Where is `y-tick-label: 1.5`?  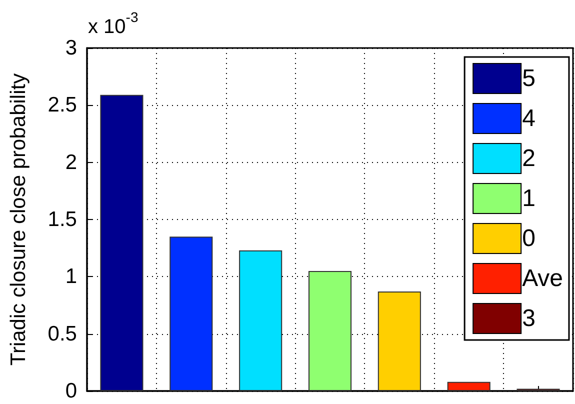
y-tick-label: 1.5 is located at coordinates (62, 219).